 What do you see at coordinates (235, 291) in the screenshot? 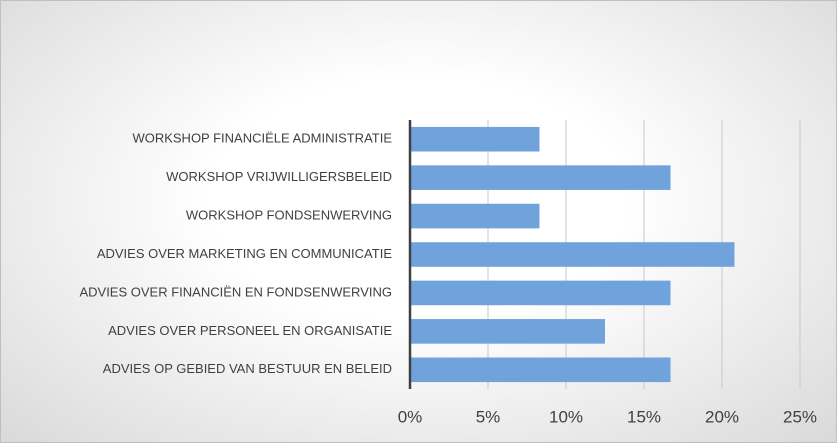
I see `y-tick-label: ADVIES OVER FINANCIËN EN FONDSENWERVING` at bounding box center [235, 291].